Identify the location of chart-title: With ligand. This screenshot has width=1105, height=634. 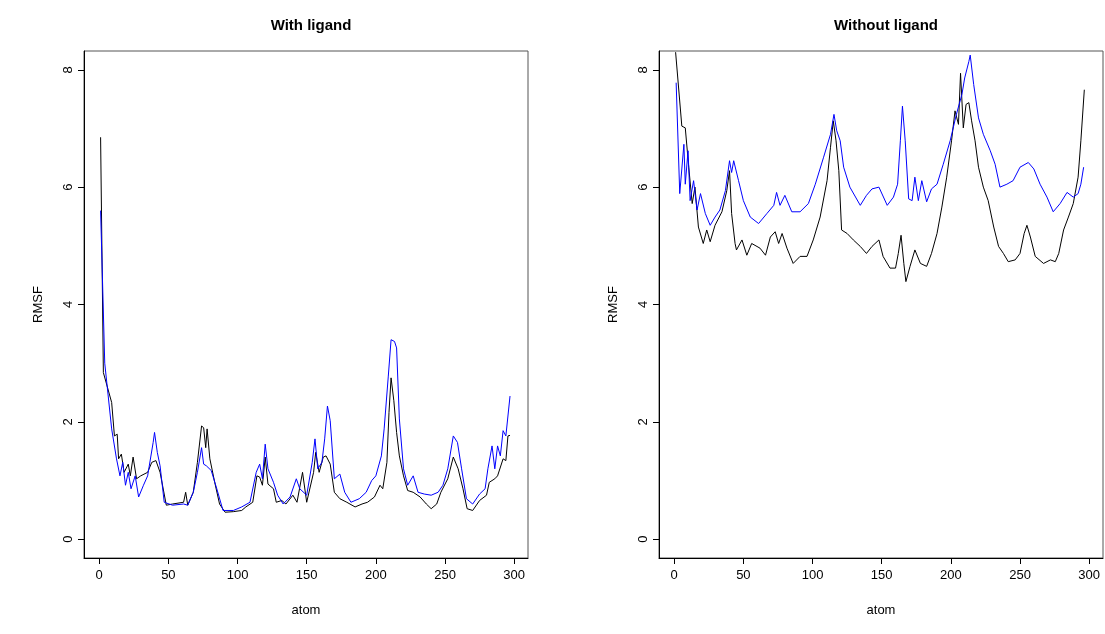
(311, 24).